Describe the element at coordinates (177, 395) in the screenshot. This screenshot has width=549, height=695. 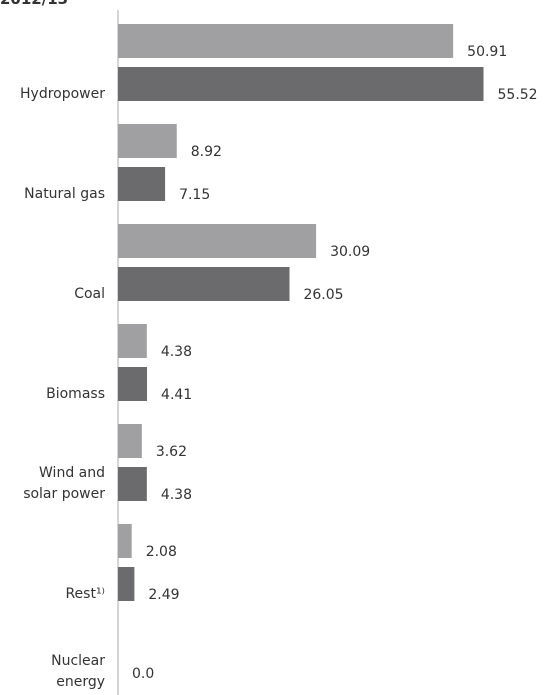
I see `value-label: 4.41` at that location.